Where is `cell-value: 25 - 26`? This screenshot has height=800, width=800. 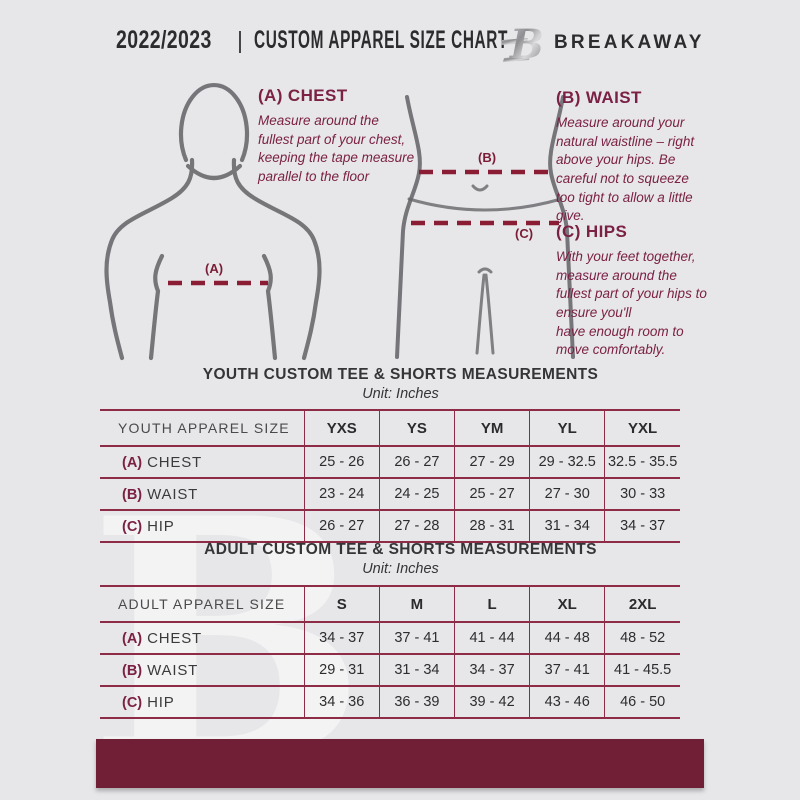
cell-value: 25 - 26 is located at coordinates (341, 461).